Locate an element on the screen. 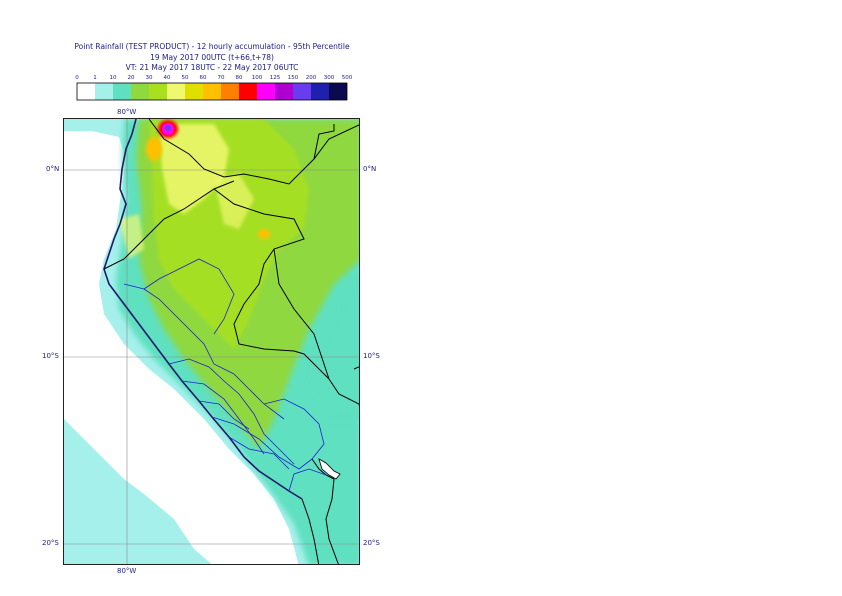 Image resolution: width=842 pixels, height=596 pixels. legend-tick-label: 80 is located at coordinates (239, 78).